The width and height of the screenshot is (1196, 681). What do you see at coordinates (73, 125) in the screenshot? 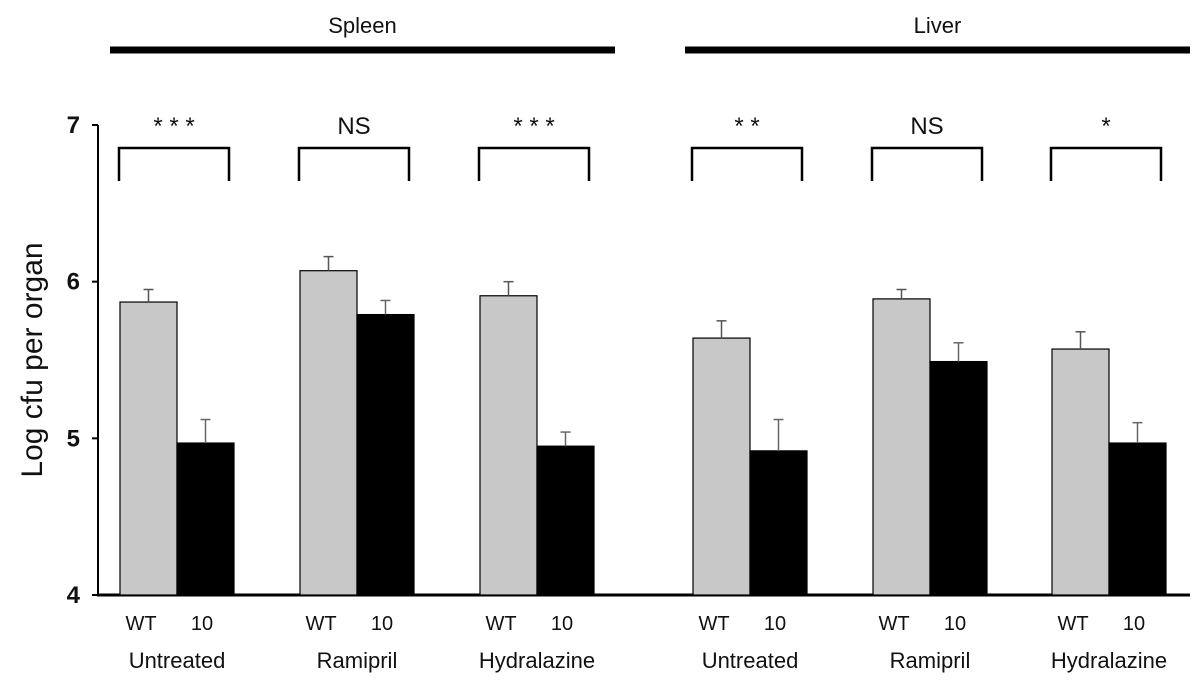
I see `y-tick-label: 7` at bounding box center [73, 125].